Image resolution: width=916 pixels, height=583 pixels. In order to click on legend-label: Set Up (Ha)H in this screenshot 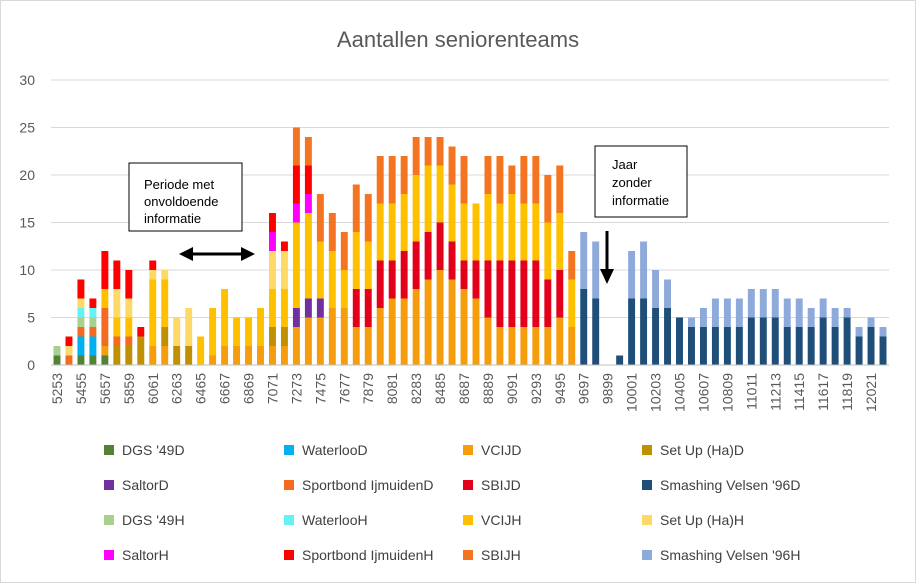, I will do `click(702, 520)`.